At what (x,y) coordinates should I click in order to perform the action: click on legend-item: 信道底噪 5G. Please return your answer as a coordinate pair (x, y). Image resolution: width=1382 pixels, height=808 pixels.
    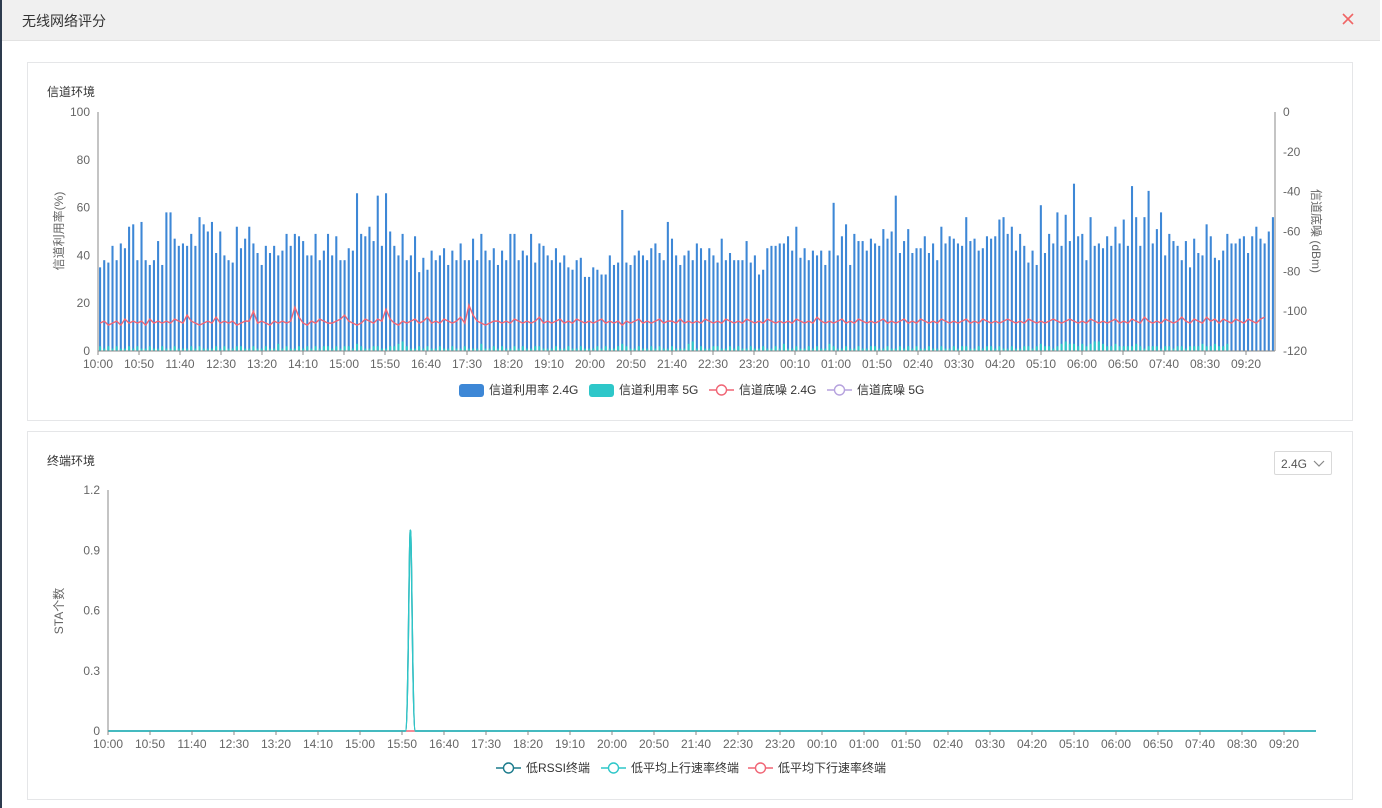
    Looking at the image, I should click on (875, 389).